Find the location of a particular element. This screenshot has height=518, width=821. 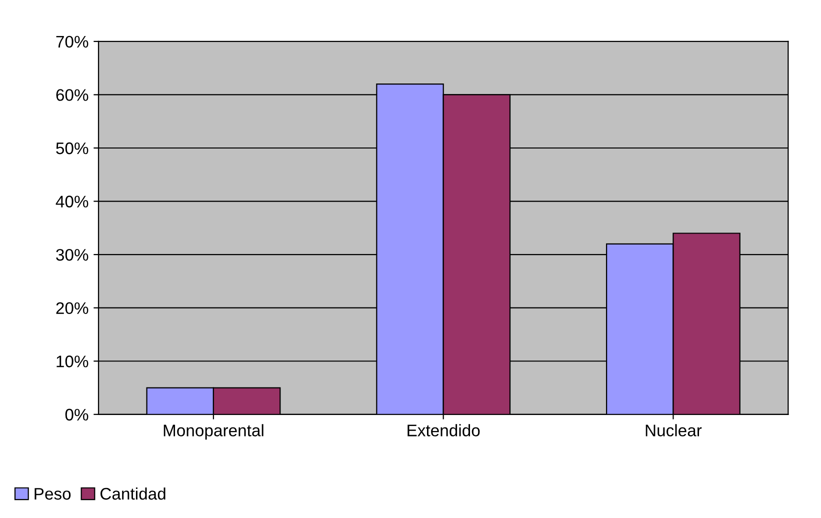

y-tick-label: 50% is located at coordinates (72, 148).